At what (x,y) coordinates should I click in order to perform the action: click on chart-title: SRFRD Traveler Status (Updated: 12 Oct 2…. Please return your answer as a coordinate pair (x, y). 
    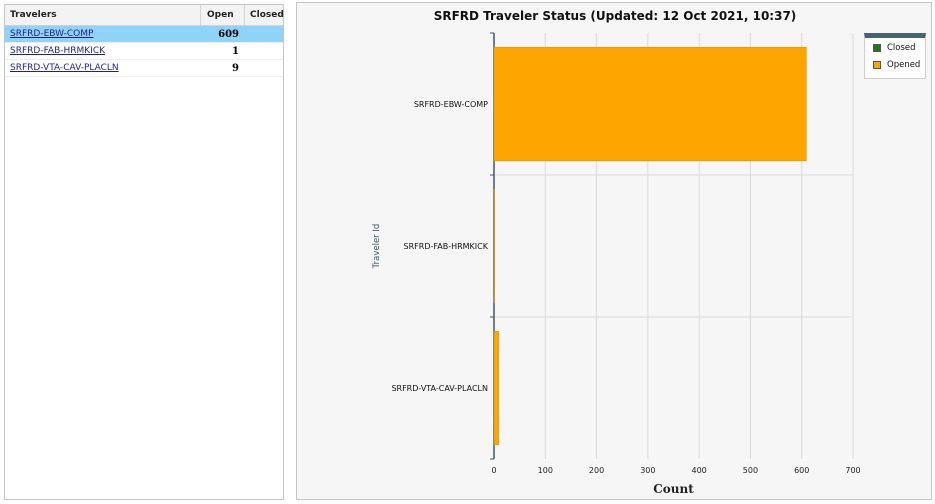
    Looking at the image, I should click on (615, 16).